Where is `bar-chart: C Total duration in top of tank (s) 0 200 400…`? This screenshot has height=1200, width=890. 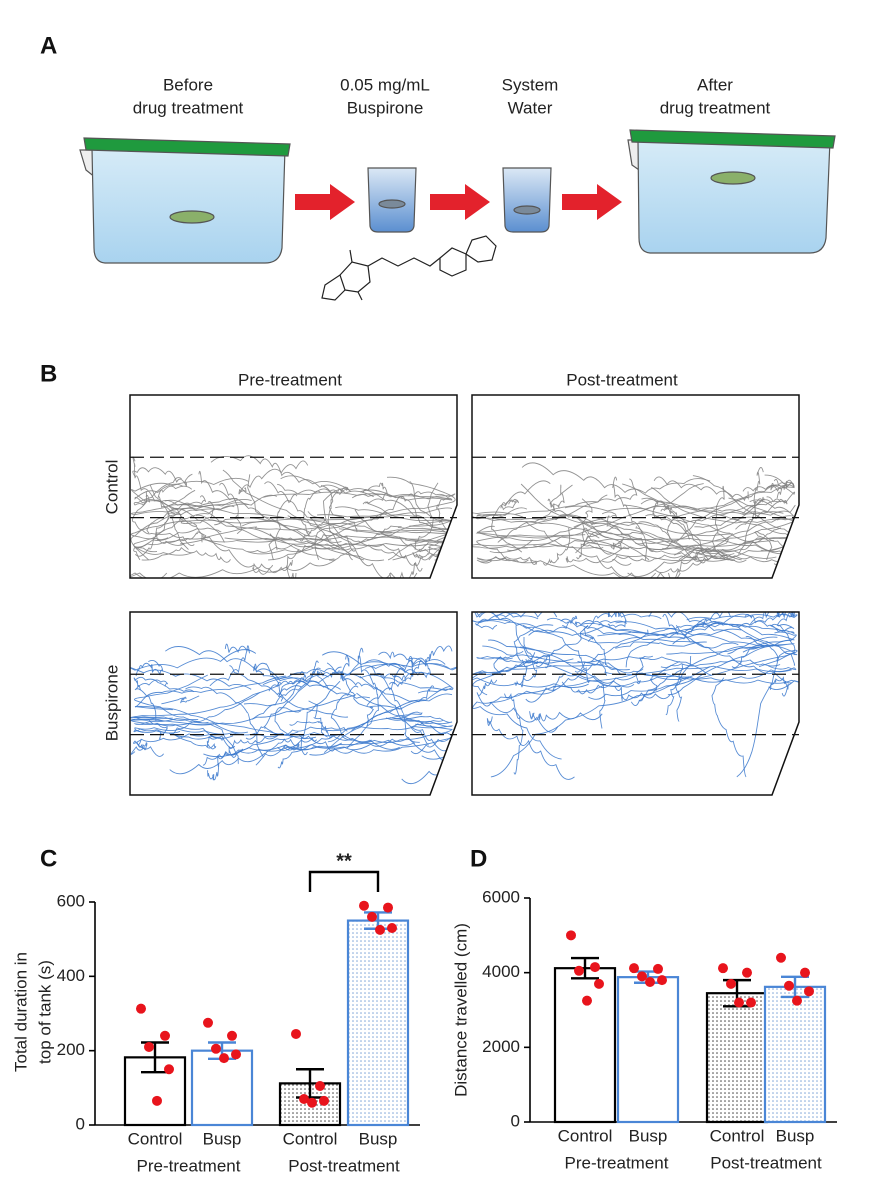 bar-chart: C Total duration in top of tank (s) 0 200 400… is located at coordinates (215, 1010).